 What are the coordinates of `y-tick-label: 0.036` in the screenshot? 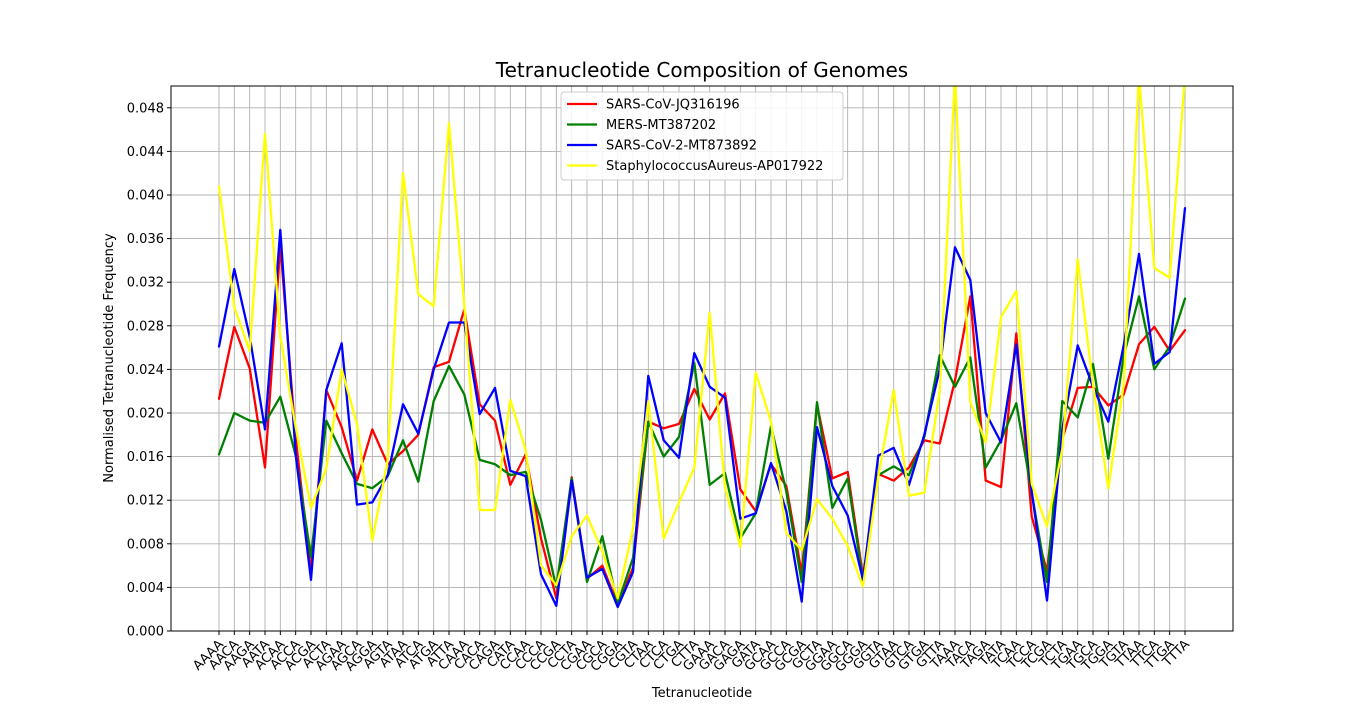 It's located at (145, 239).